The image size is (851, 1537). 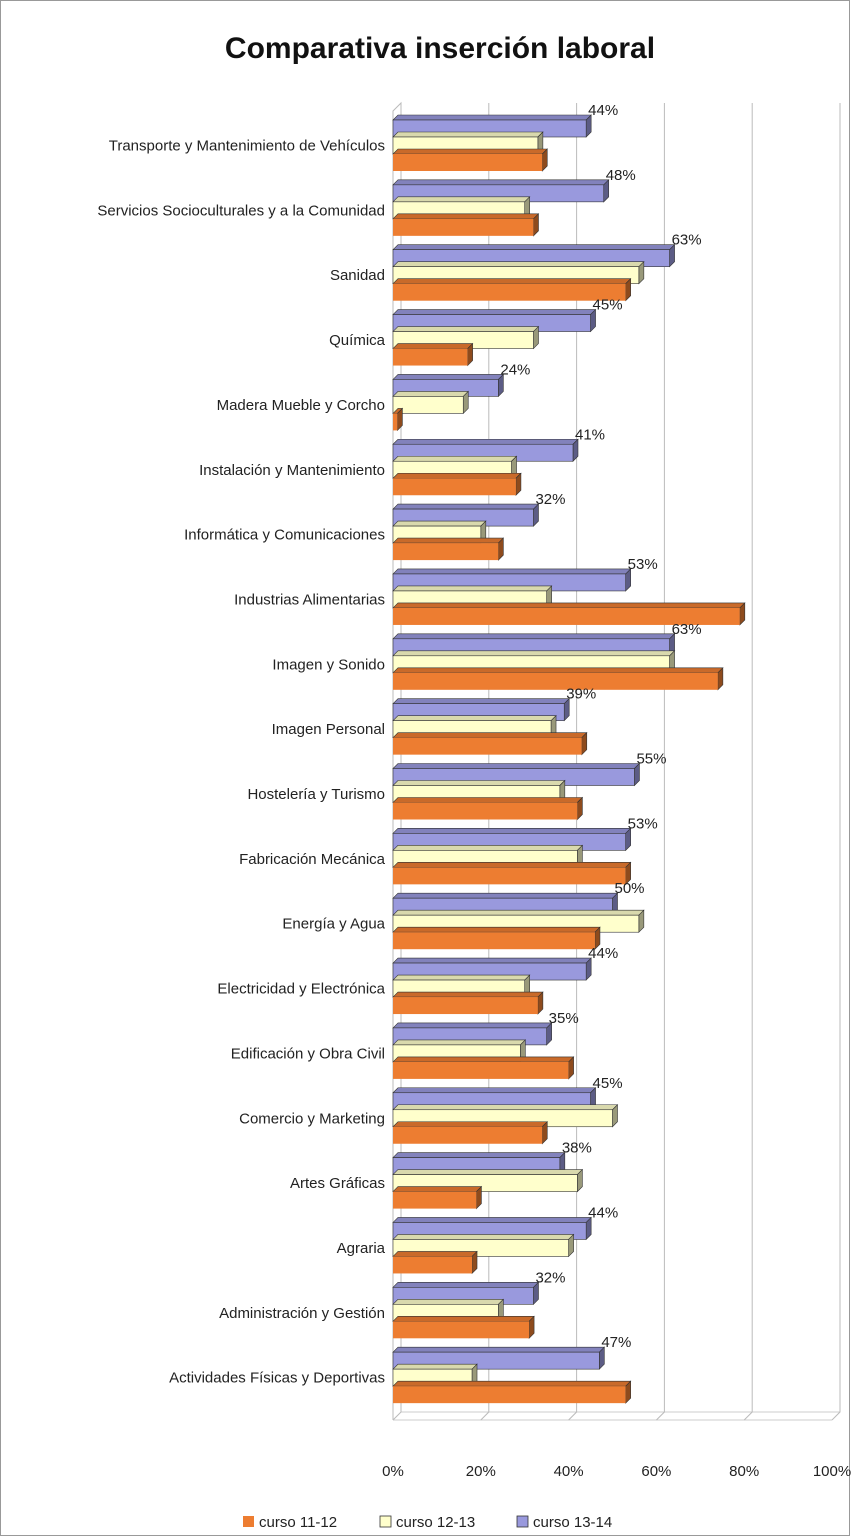 What do you see at coordinates (357, 340) in the screenshot?
I see `y-tick-label: Química` at bounding box center [357, 340].